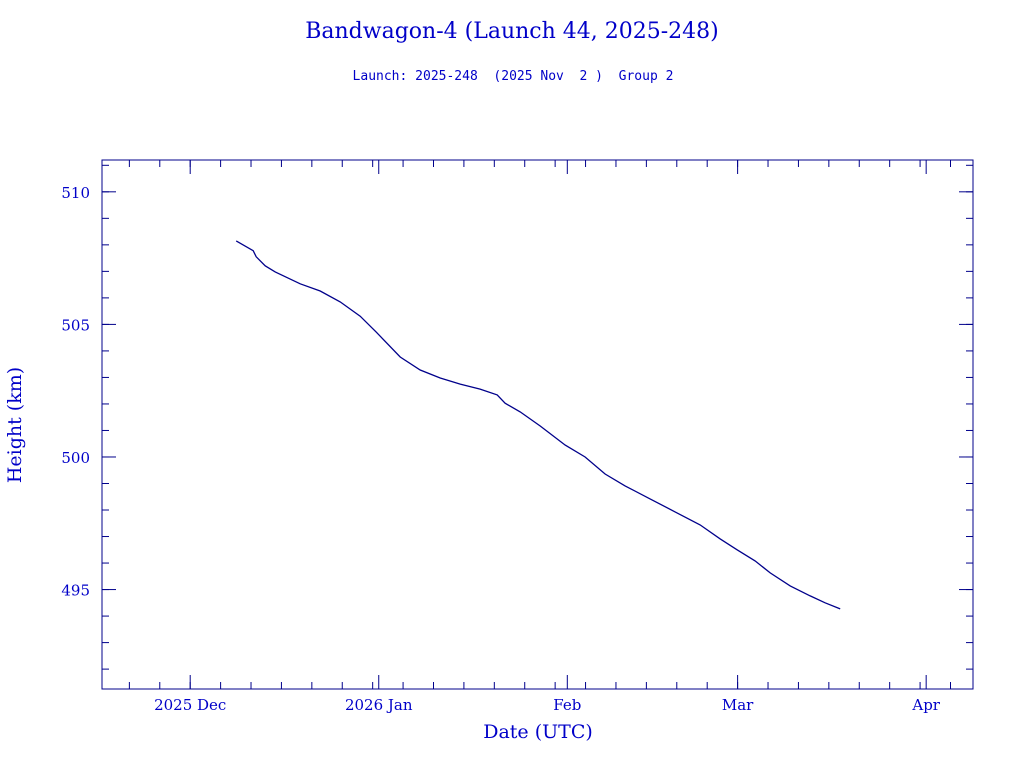 The image size is (1024, 768). Describe the element at coordinates (513, 76) in the screenshot. I see `chart-subtitle: Launch: 2025-248 (2025 Nov 2 ) Group 2` at that location.